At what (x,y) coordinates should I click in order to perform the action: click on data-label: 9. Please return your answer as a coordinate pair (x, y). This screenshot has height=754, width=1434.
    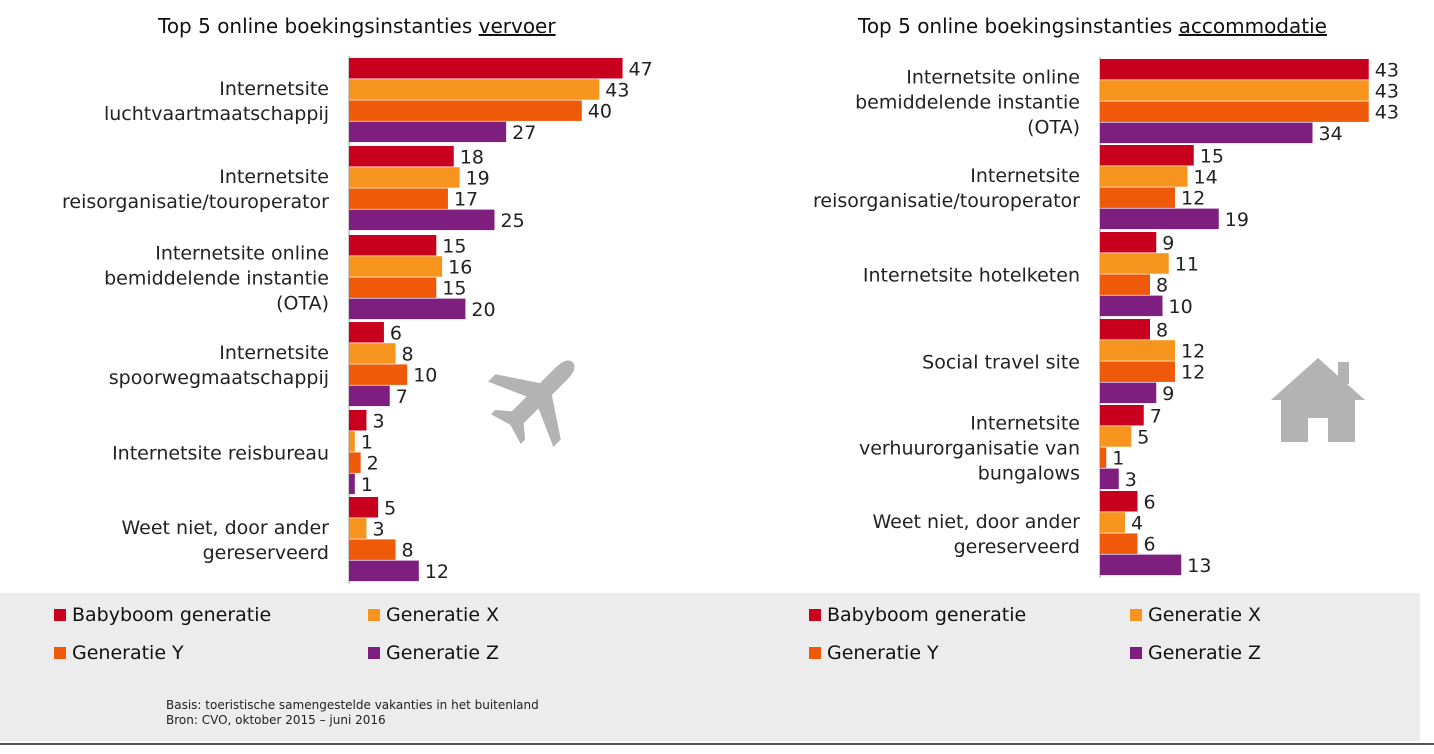
    Looking at the image, I should click on (1168, 394).